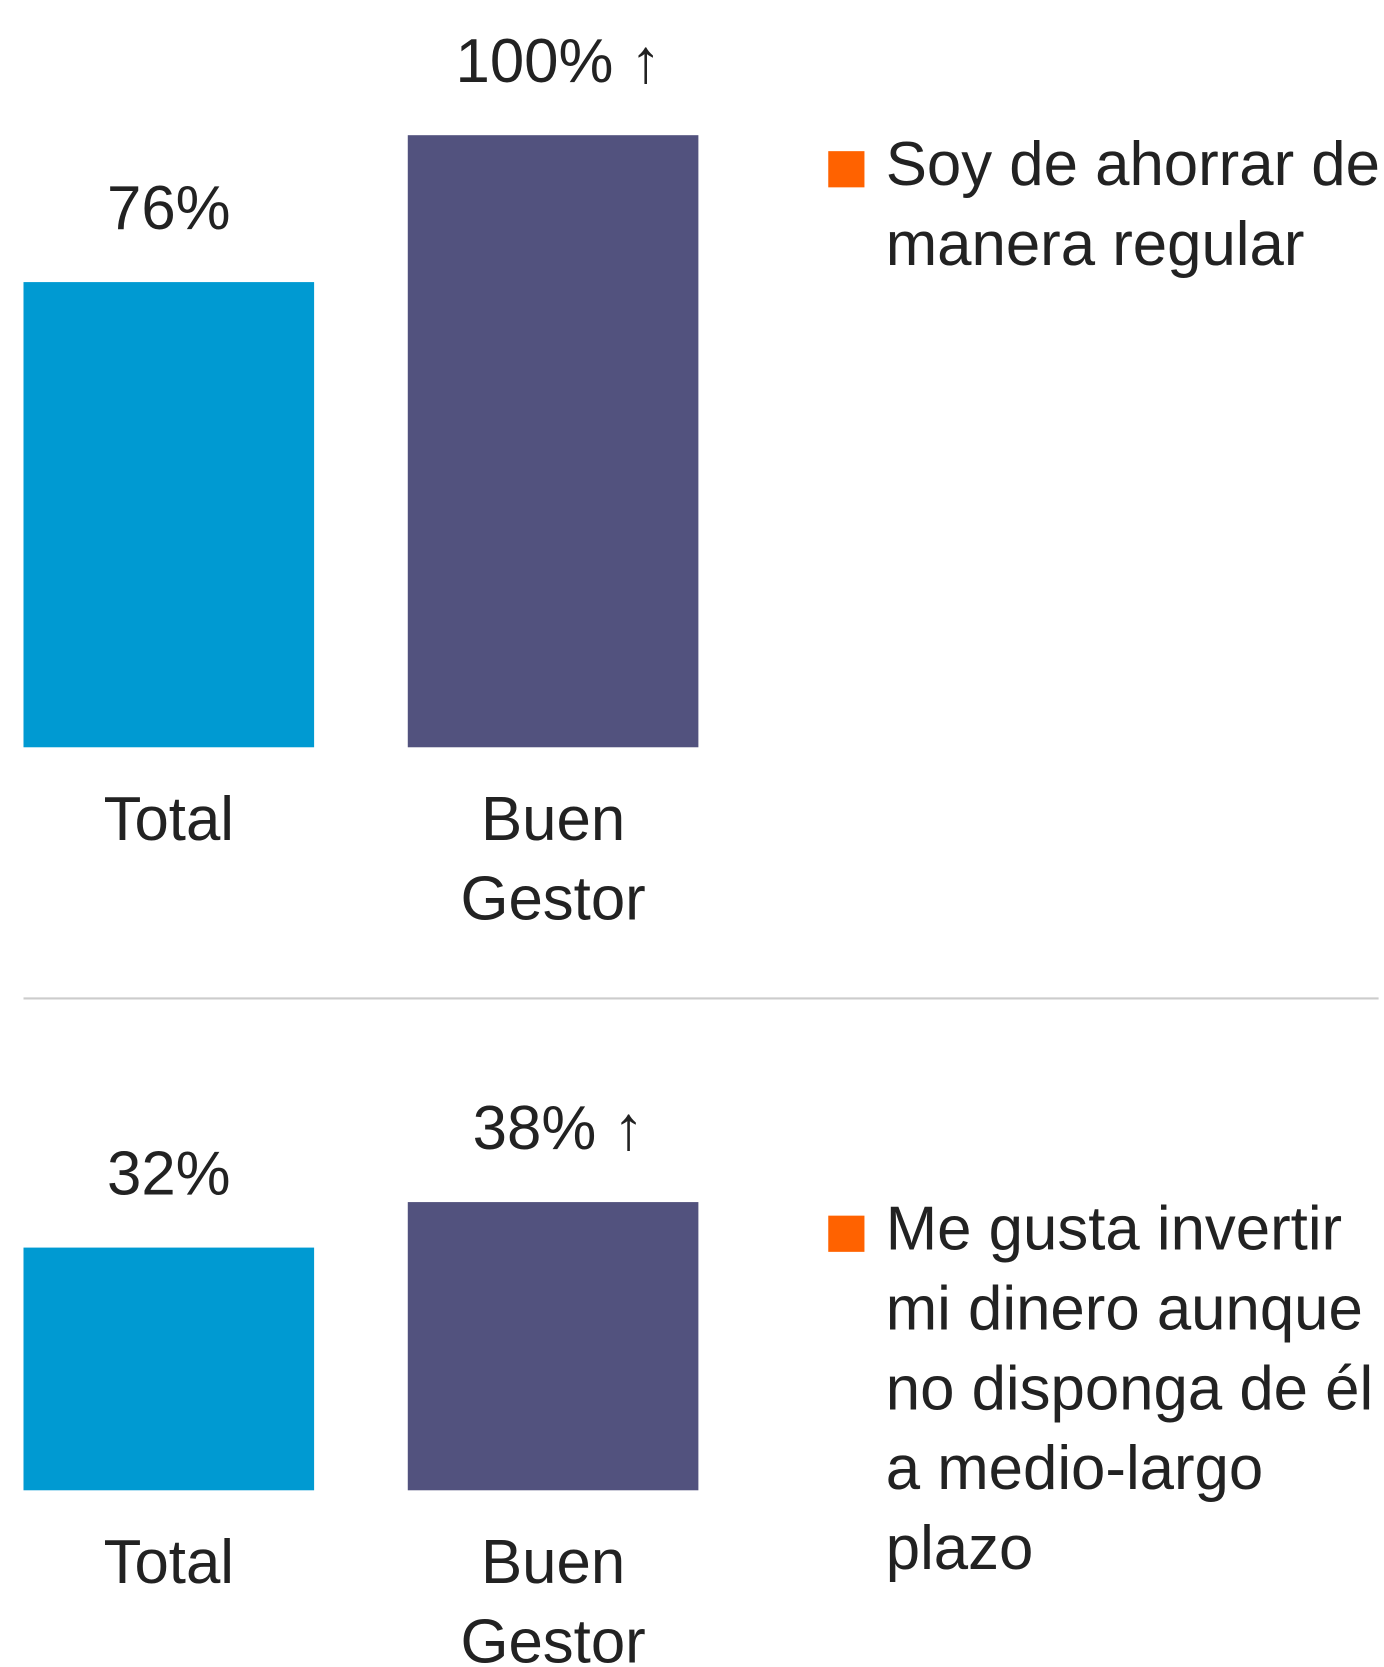  Describe the element at coordinates (535, 1128) in the screenshot. I see `value-label: 38%` at that location.